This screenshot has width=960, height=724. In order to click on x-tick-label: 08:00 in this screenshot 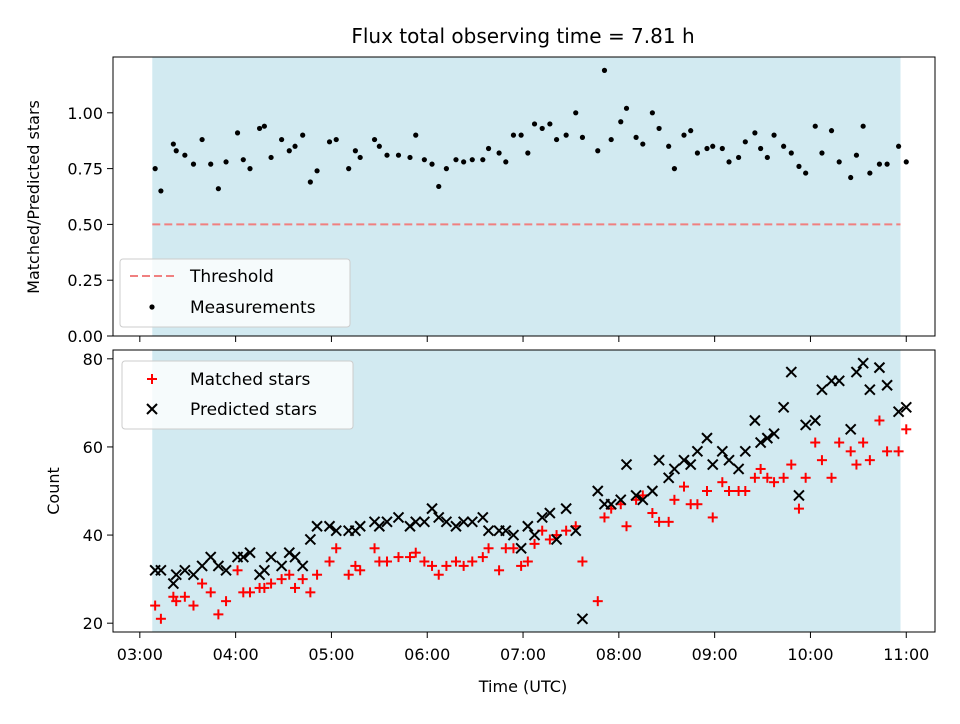, I will do `click(619, 654)`.